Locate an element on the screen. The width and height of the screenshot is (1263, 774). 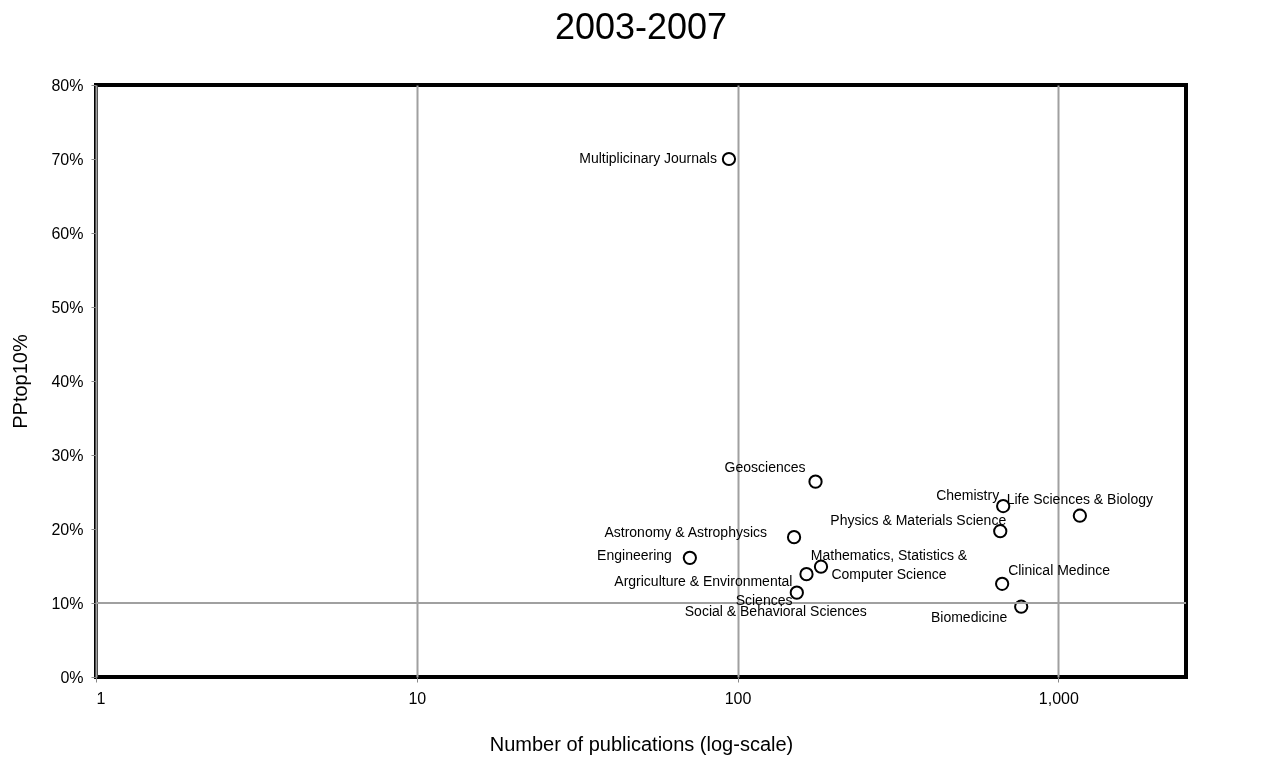
annotation: Geosciences is located at coordinates (765, 466).